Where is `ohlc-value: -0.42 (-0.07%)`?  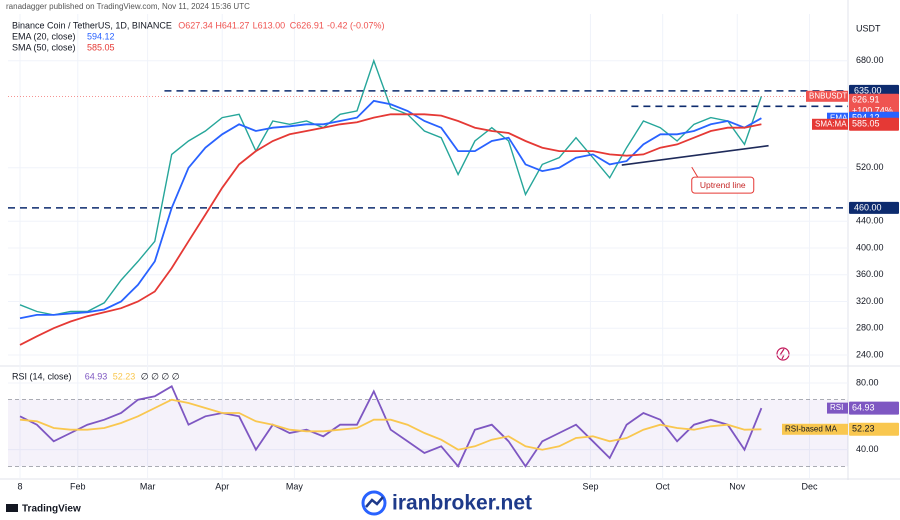 ohlc-value: -0.42 (-0.07%) is located at coordinates (356, 25).